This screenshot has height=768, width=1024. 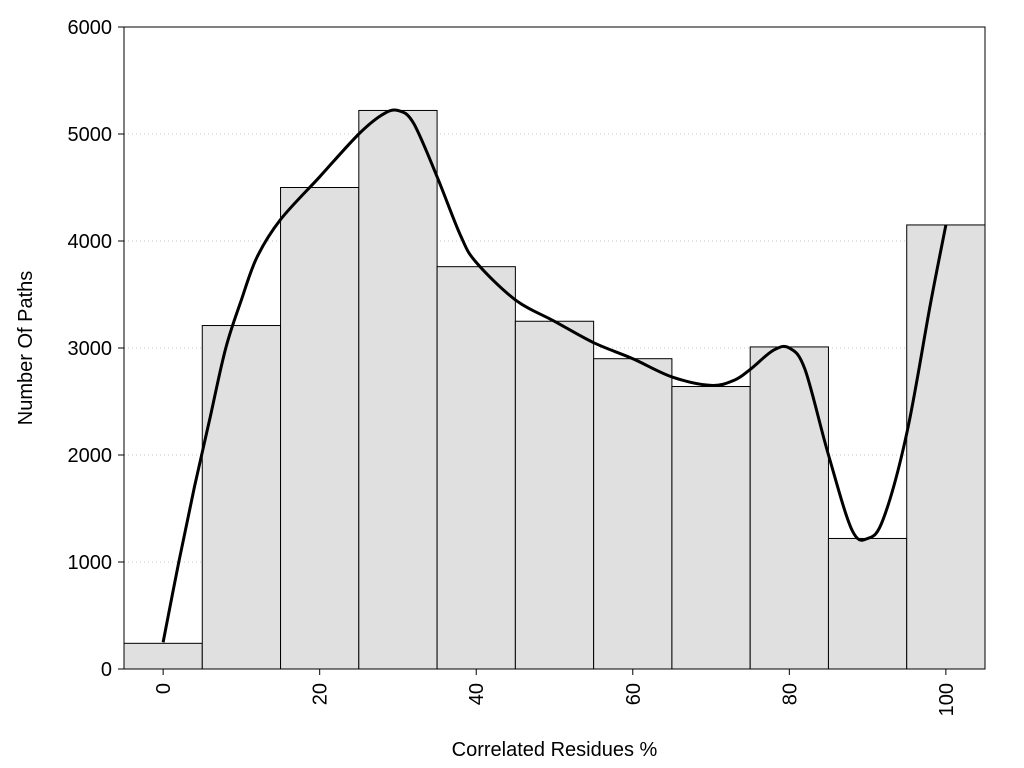 What do you see at coordinates (90, 349) in the screenshot?
I see `y-tick-label: 3000` at bounding box center [90, 349].